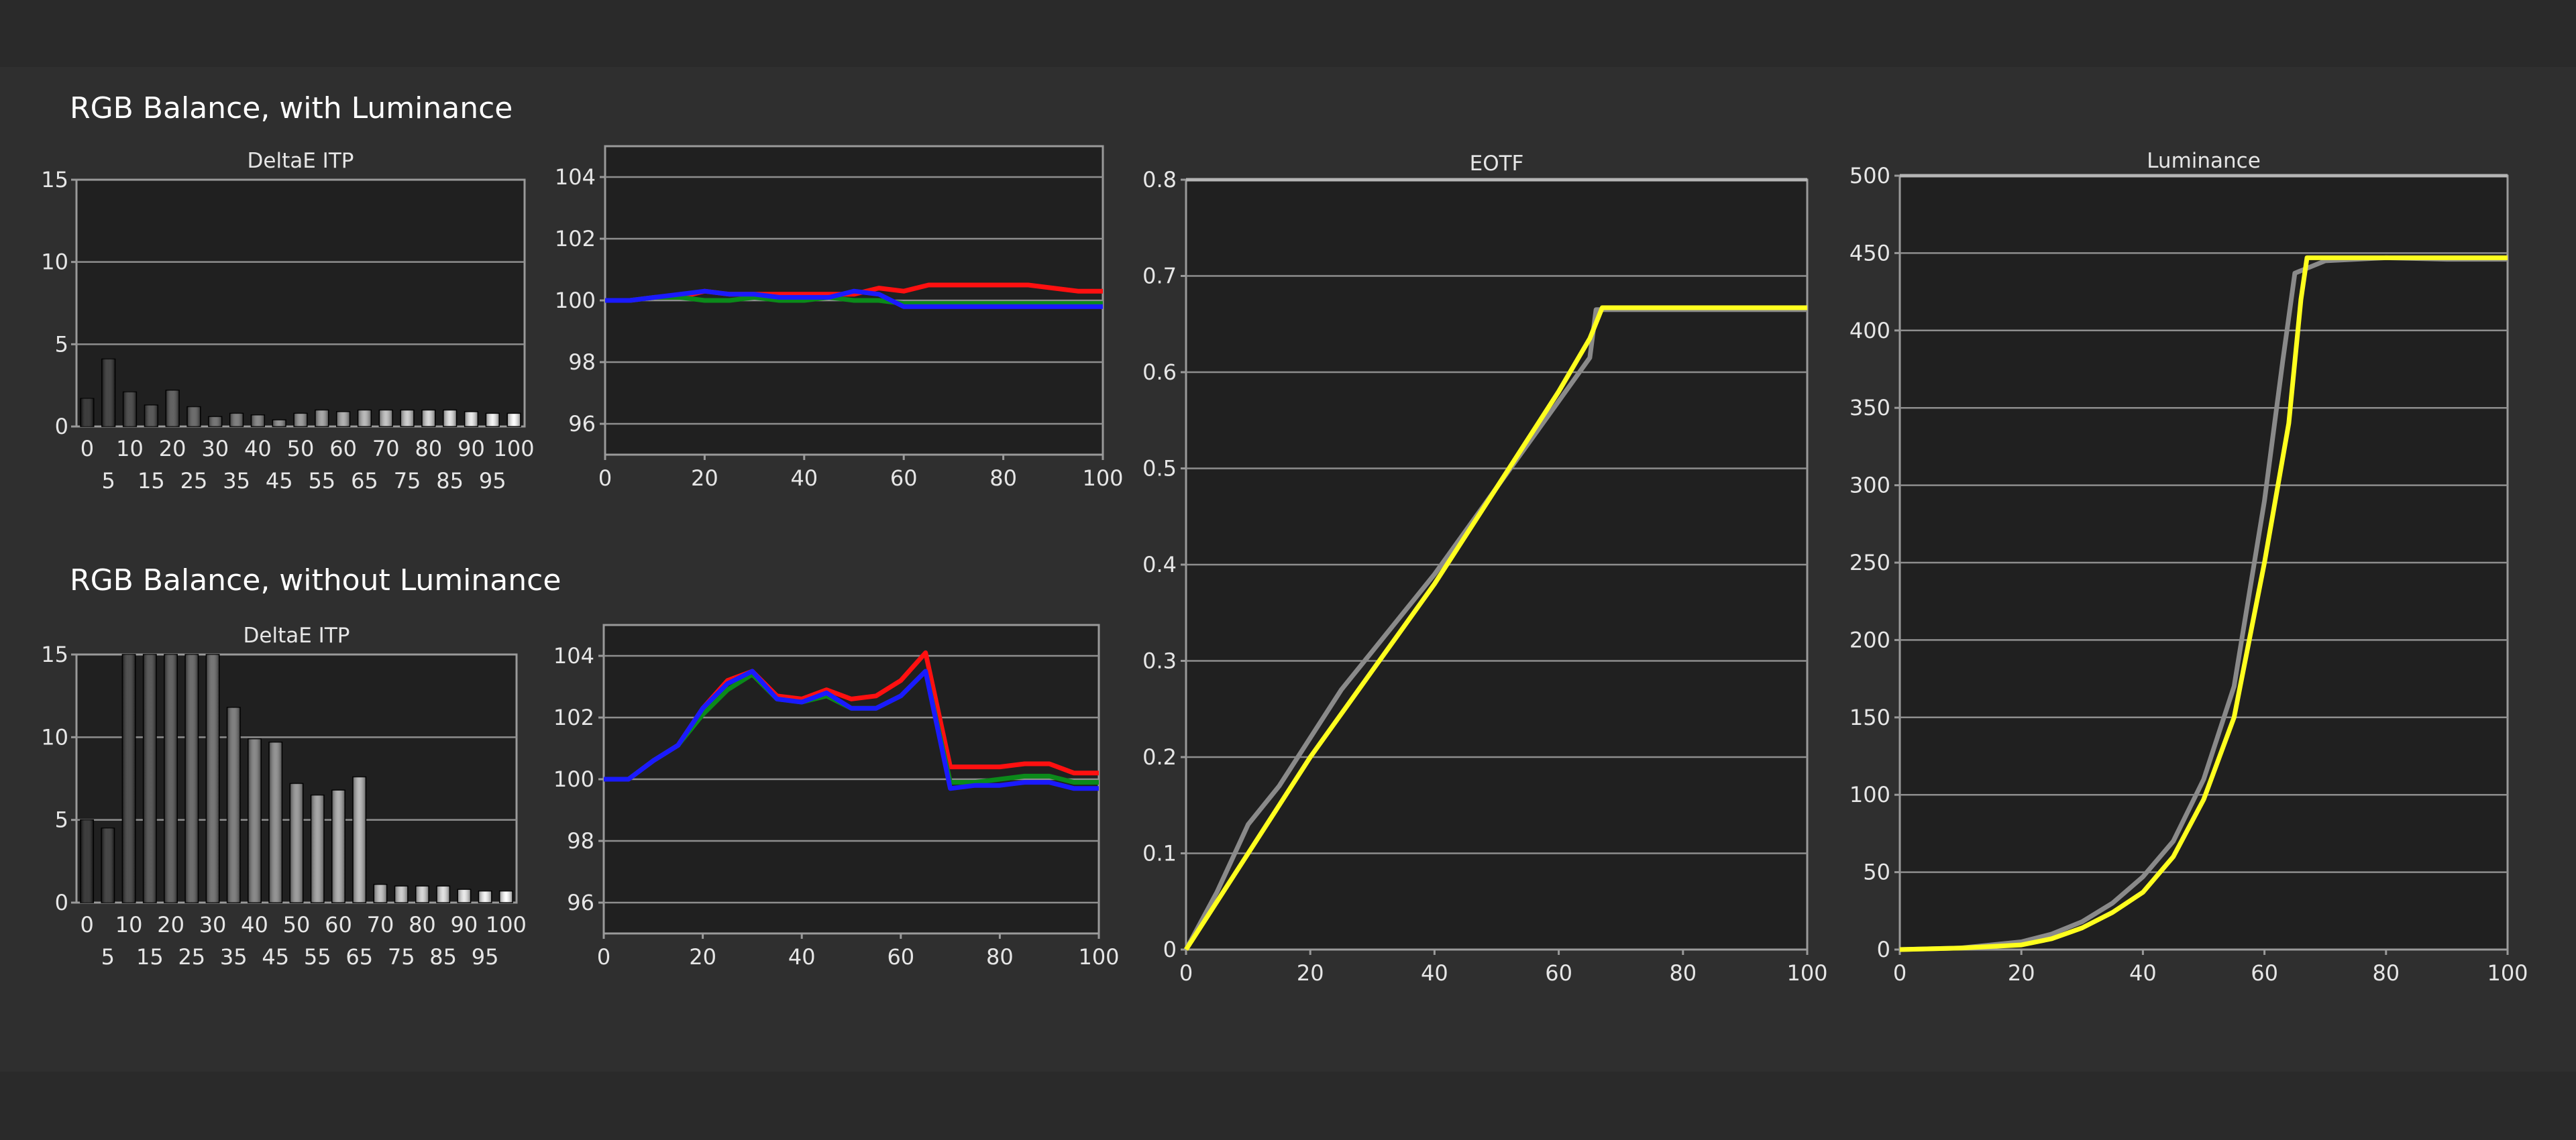 This screenshot has height=1140, width=2576. I want to click on x-tick-label: 65, so click(364, 481).